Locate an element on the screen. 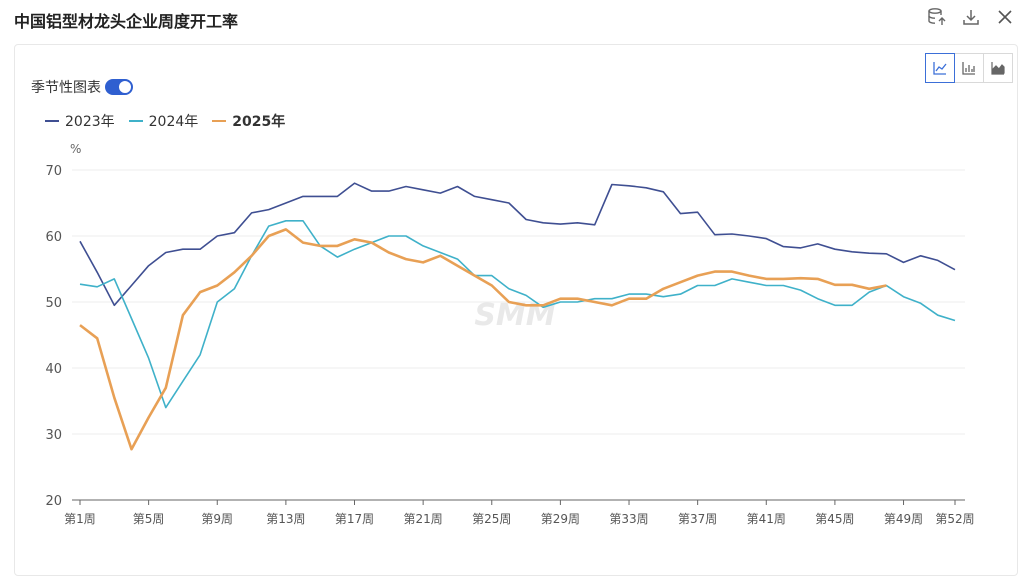 The image size is (1024, 576). chart-type-switcher is located at coordinates (969, 68).